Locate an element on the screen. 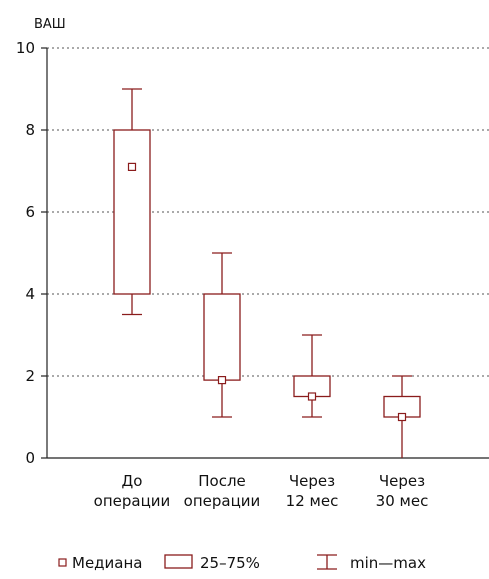 This screenshot has width=489, height=579. category-label-line: 12 мес is located at coordinates (312, 501).